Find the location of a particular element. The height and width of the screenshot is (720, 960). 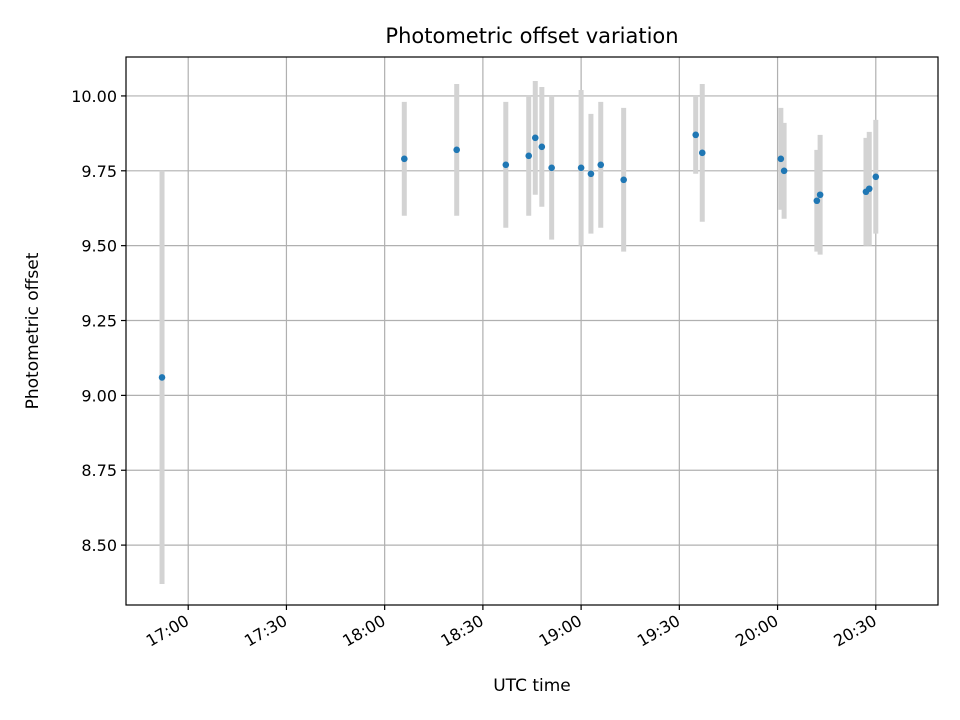

y-tick-label: 9.50 is located at coordinates (99, 246).